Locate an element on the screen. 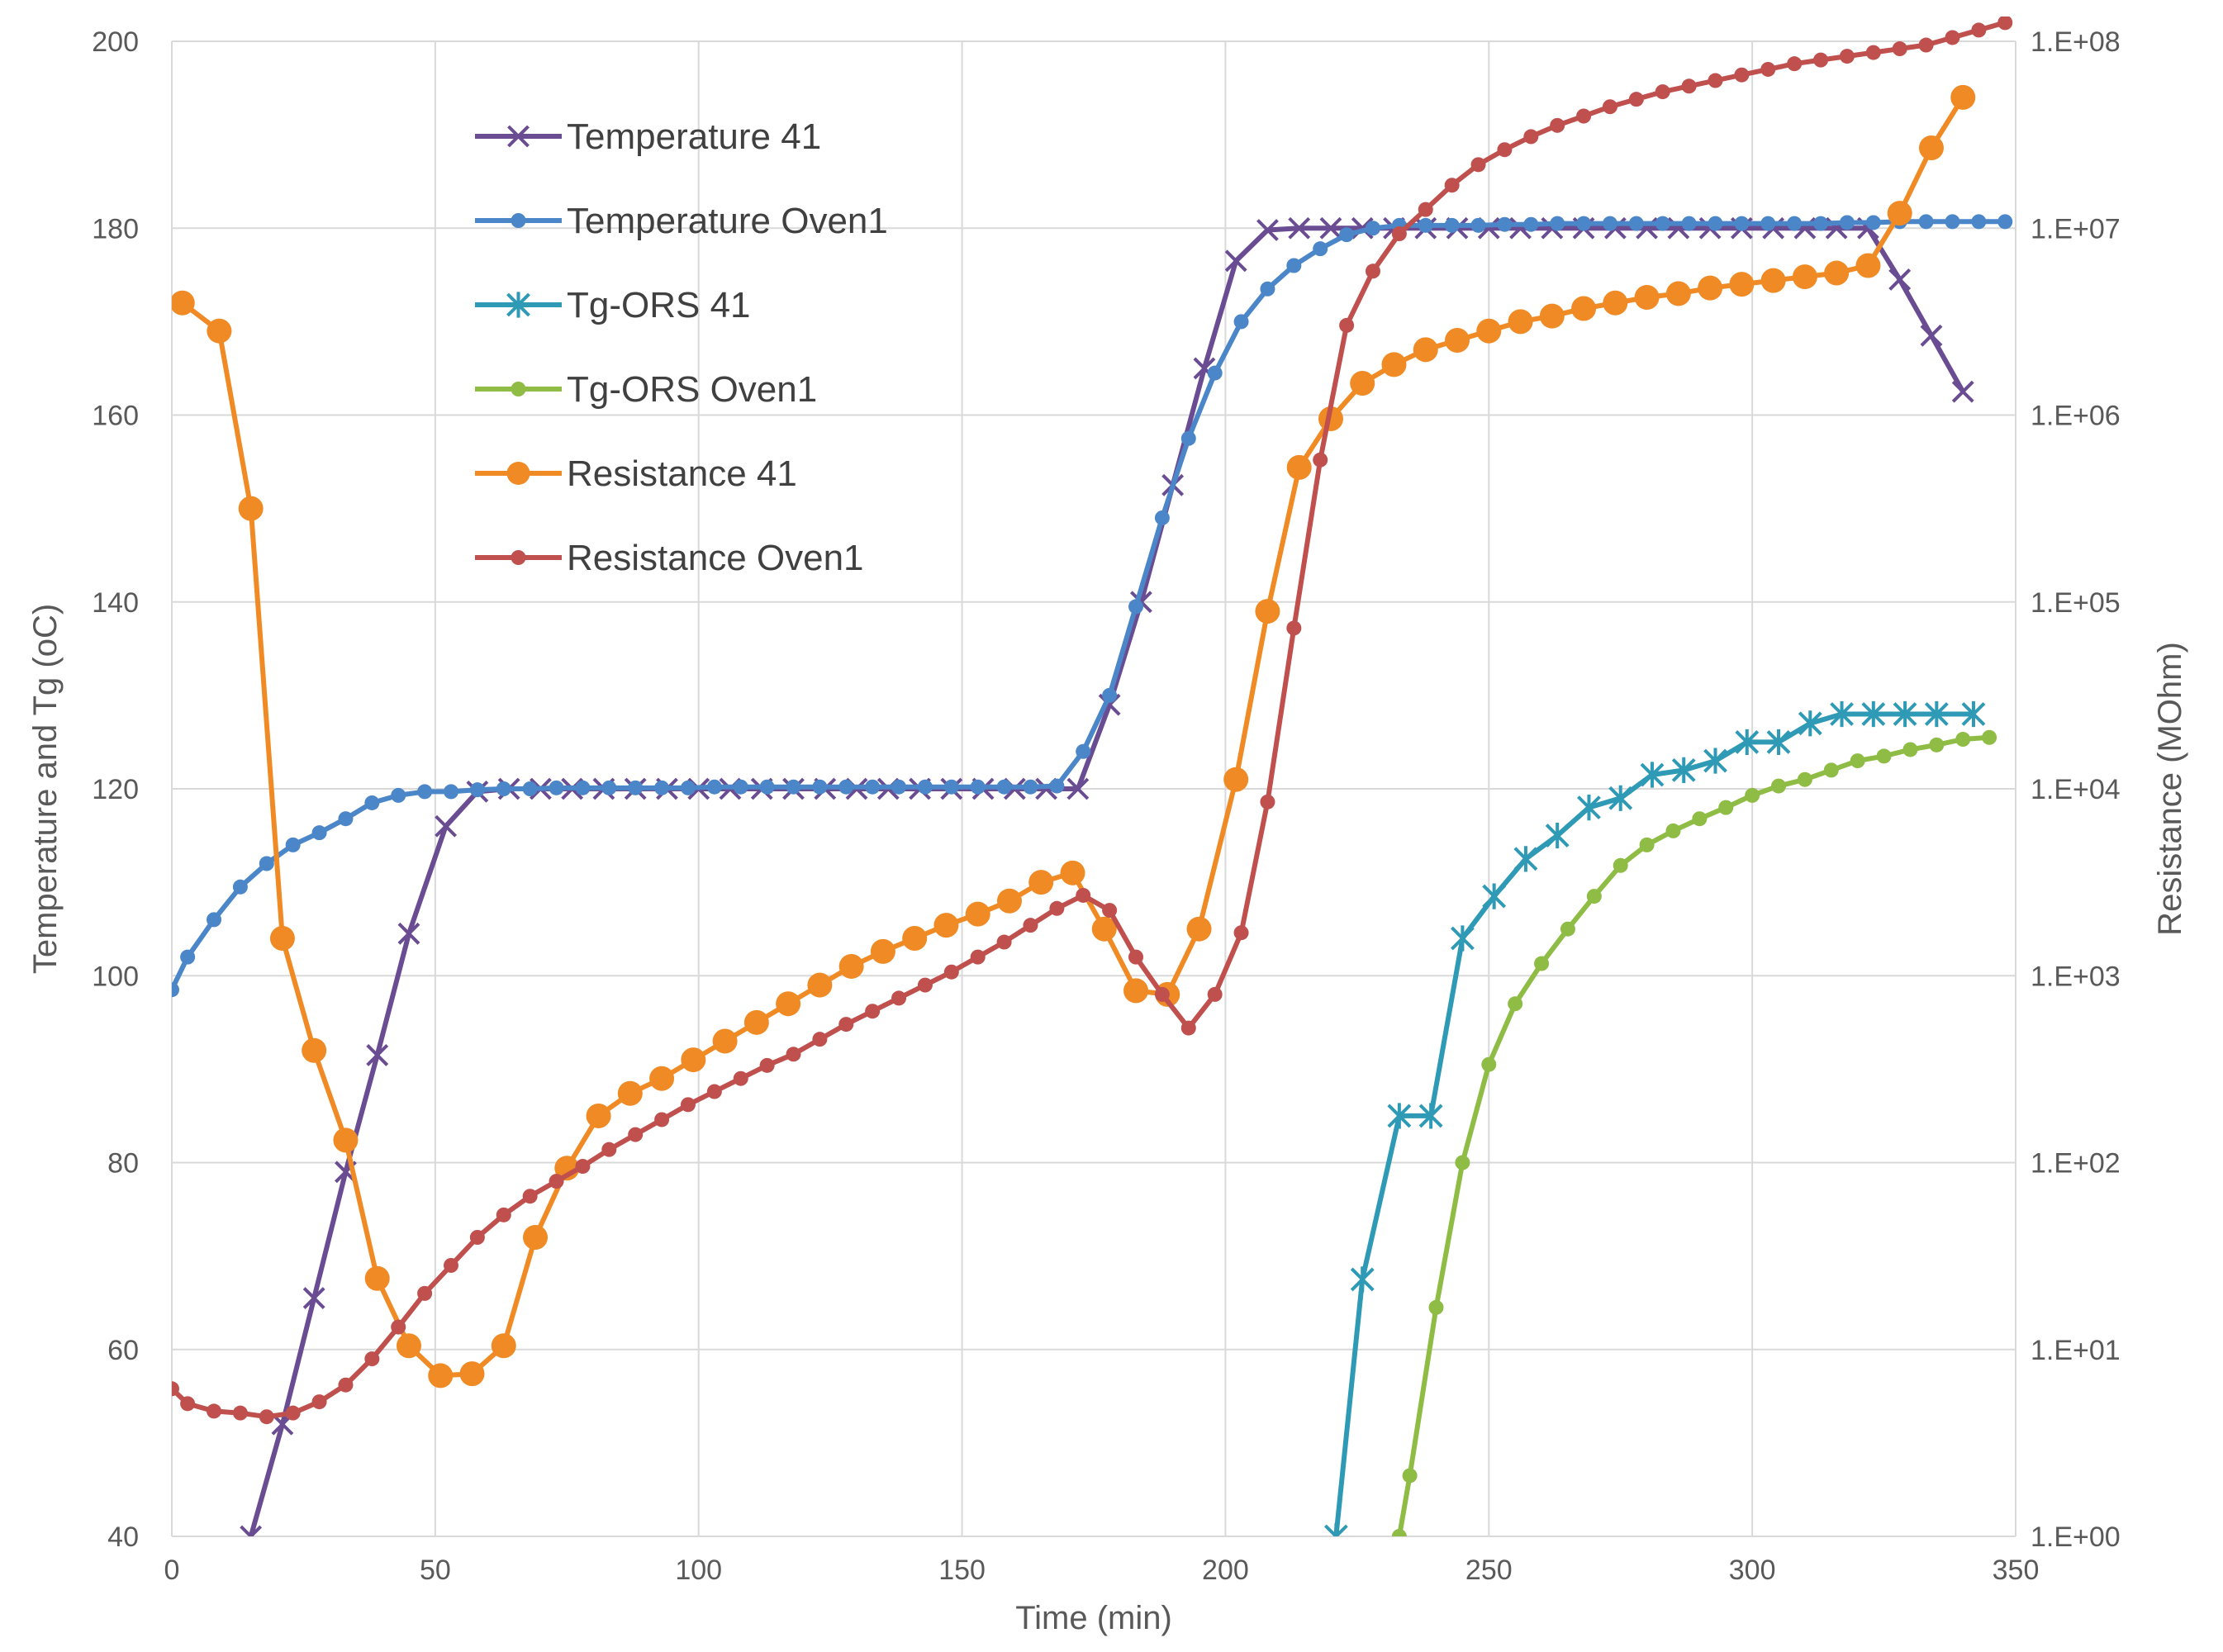 This screenshot has height=1652, width=2223. legend-entry: Resistance Oven1 is located at coordinates (669, 558).